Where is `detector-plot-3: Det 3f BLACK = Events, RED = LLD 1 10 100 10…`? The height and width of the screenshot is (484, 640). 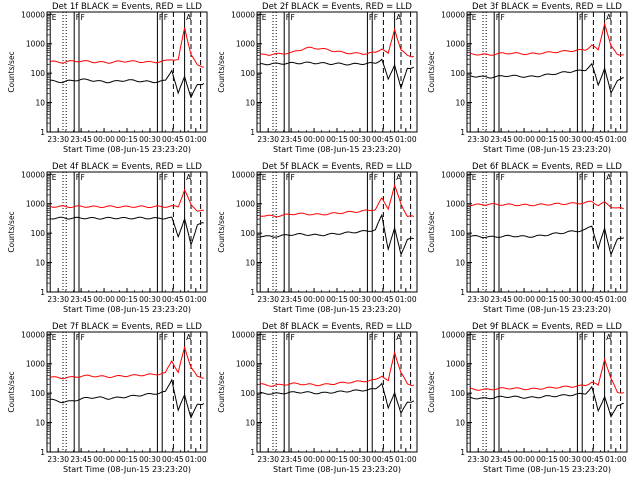
detector-plot-3: Det 3f BLACK = Events, RED = LLD 1 10 100 10… is located at coordinates (527, 78).